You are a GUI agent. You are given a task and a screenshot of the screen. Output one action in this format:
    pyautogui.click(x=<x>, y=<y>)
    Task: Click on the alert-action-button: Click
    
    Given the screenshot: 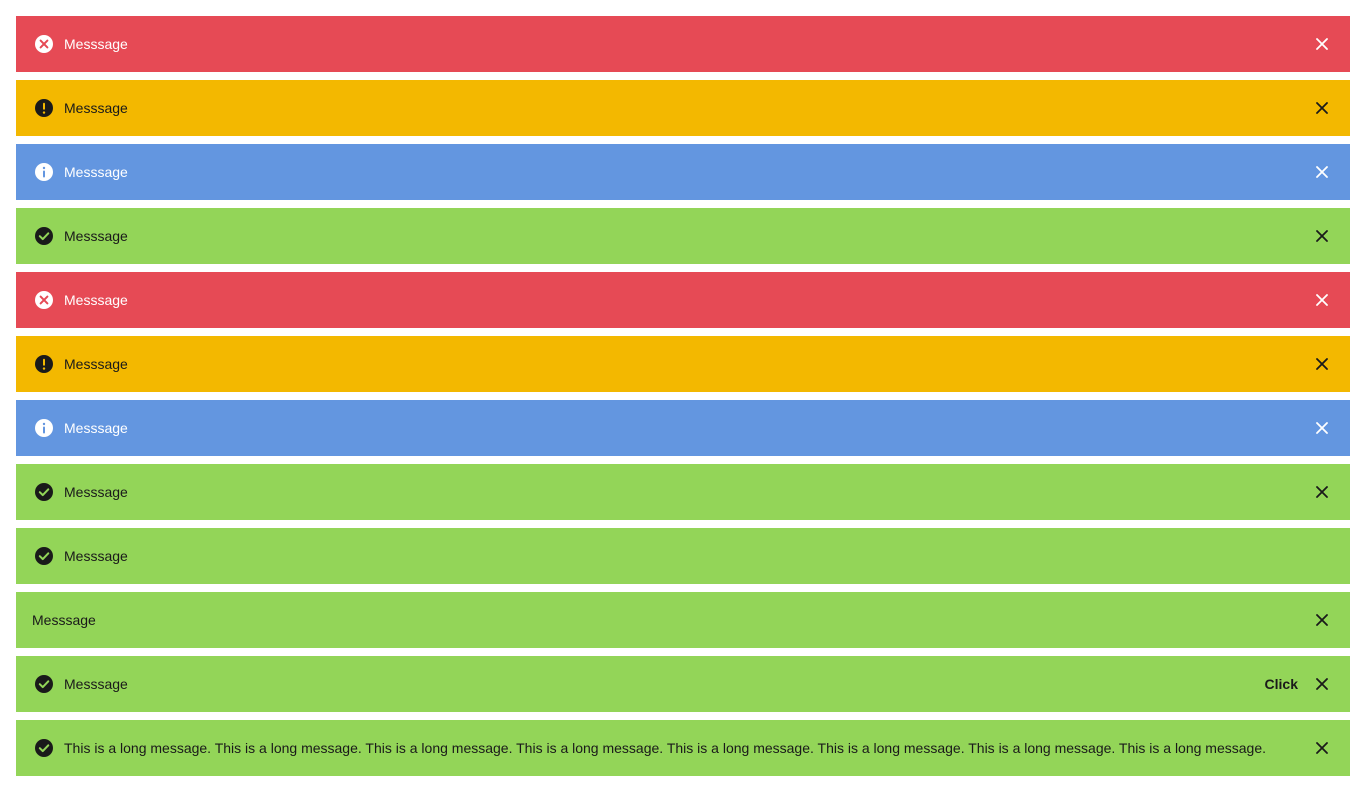 What is the action you would take?
    pyautogui.click(x=1281, y=684)
    